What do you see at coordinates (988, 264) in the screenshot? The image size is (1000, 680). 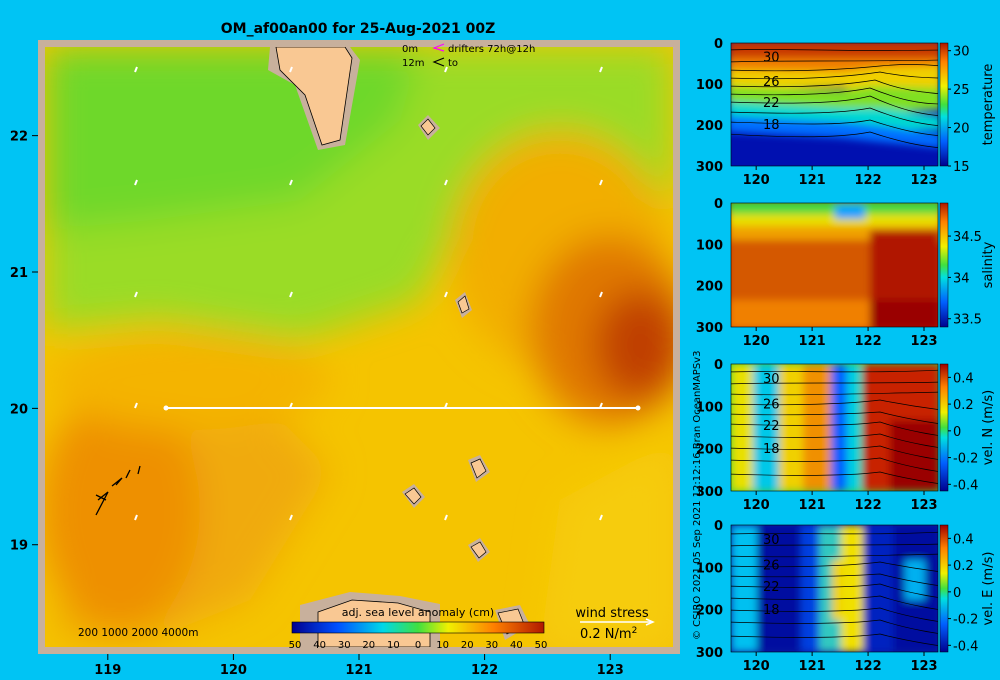 I see `panel-ylabel: salinity` at bounding box center [988, 264].